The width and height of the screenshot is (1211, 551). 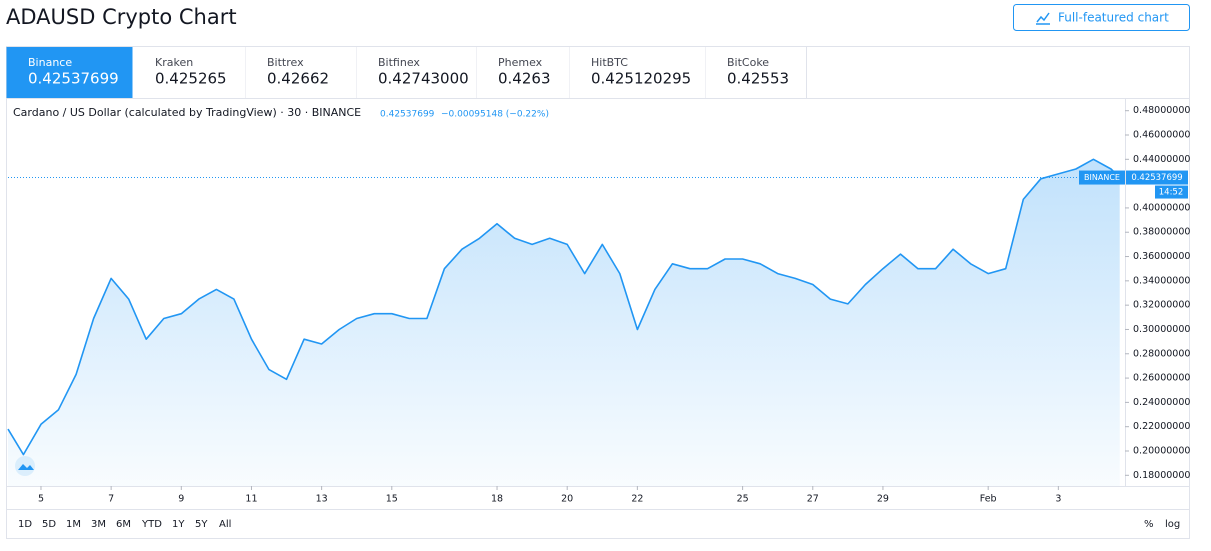 I want to click on range-button: 5Y, so click(x=201, y=524).